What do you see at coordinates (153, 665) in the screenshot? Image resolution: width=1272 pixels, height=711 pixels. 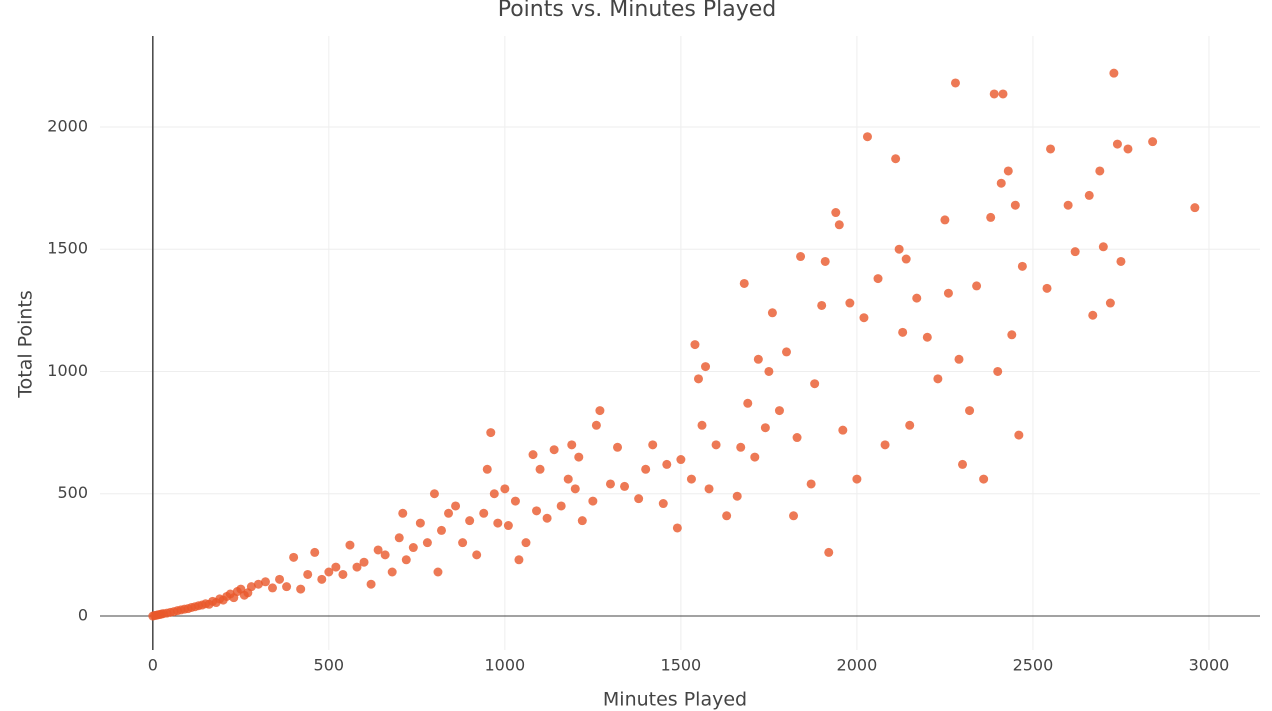 I see `x-tick-label: 0` at bounding box center [153, 665].